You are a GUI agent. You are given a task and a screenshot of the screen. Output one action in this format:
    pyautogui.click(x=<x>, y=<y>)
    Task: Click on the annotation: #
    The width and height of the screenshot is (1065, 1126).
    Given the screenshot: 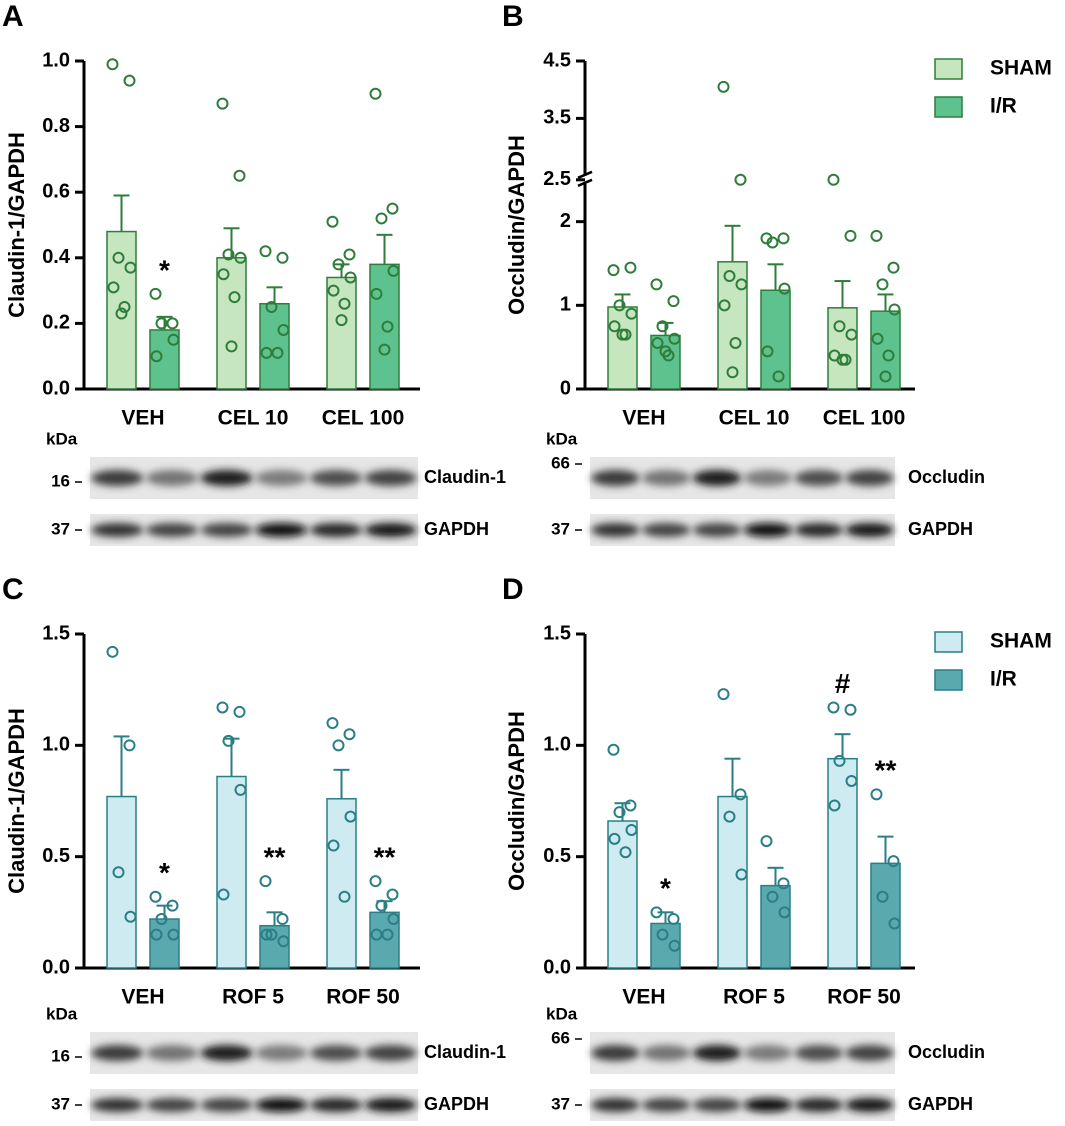 What is the action you would take?
    pyautogui.click(x=843, y=683)
    